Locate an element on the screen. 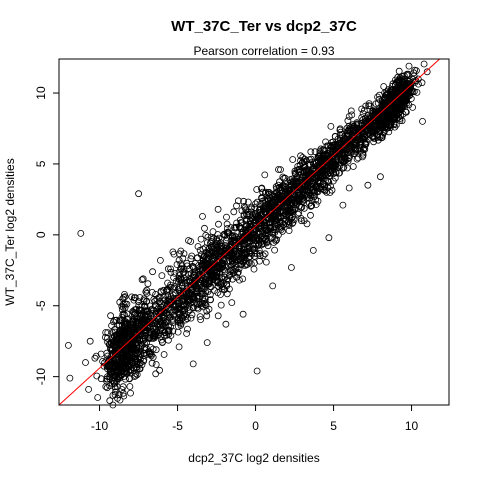  y-tick-label: -10 is located at coordinates (41, 377).